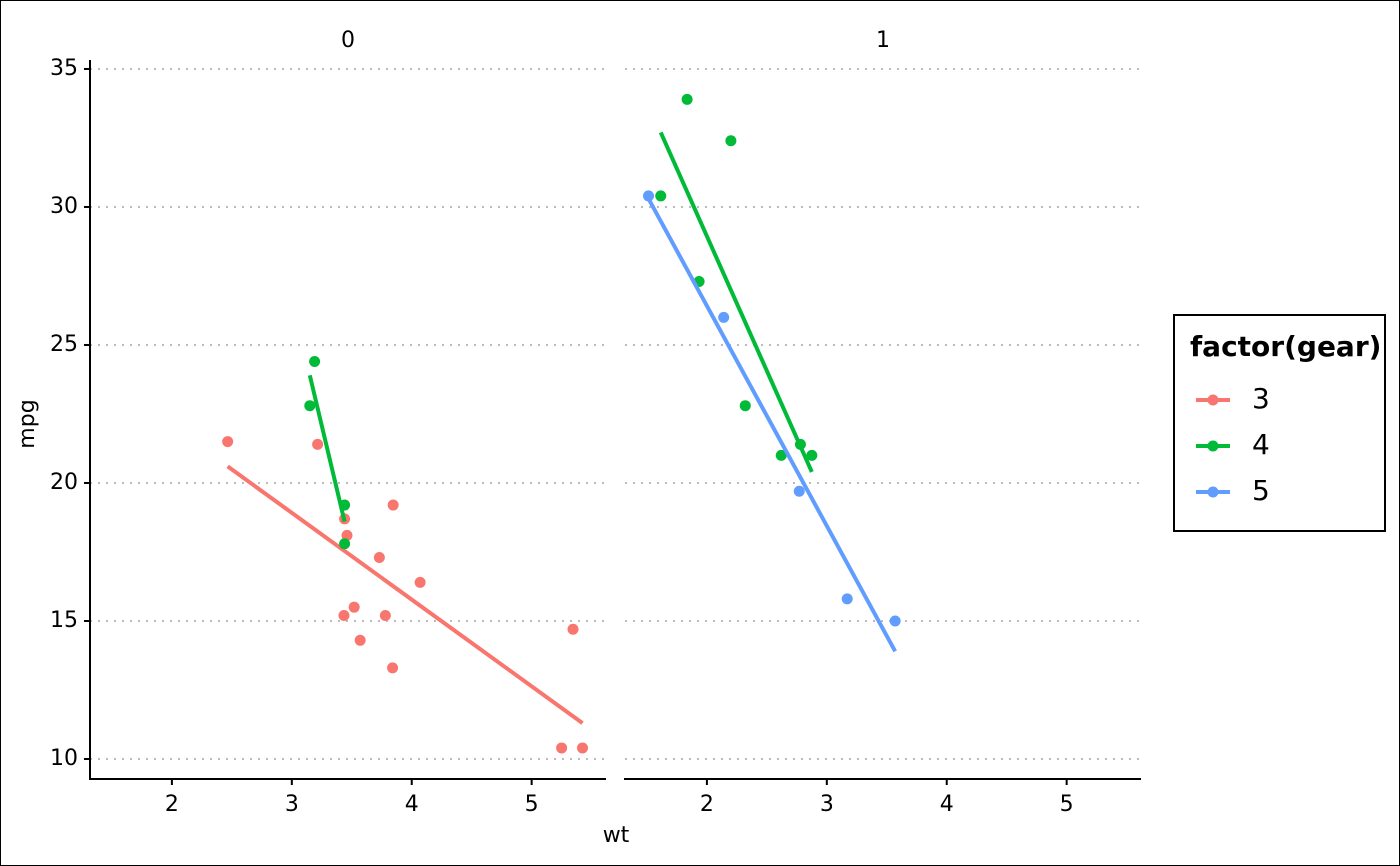  Describe the element at coordinates (64, 758) in the screenshot. I see `y-tick-label: 10` at that location.